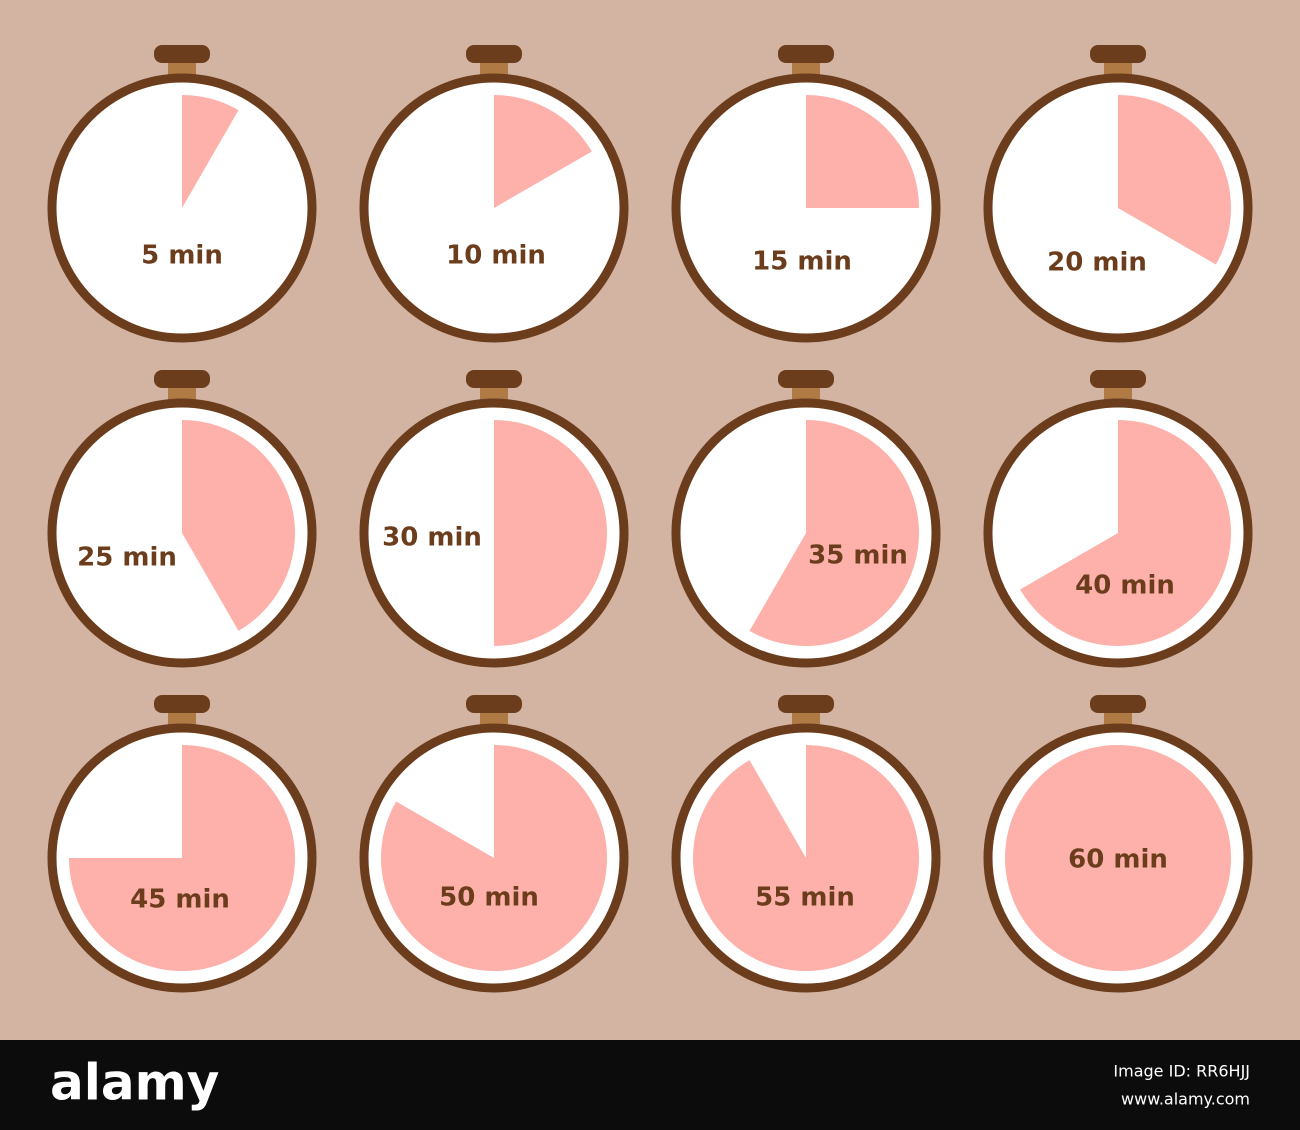 Image resolution: width=1300 pixels, height=1130 pixels. I want to click on timer-label: 50 min, so click(489, 898).